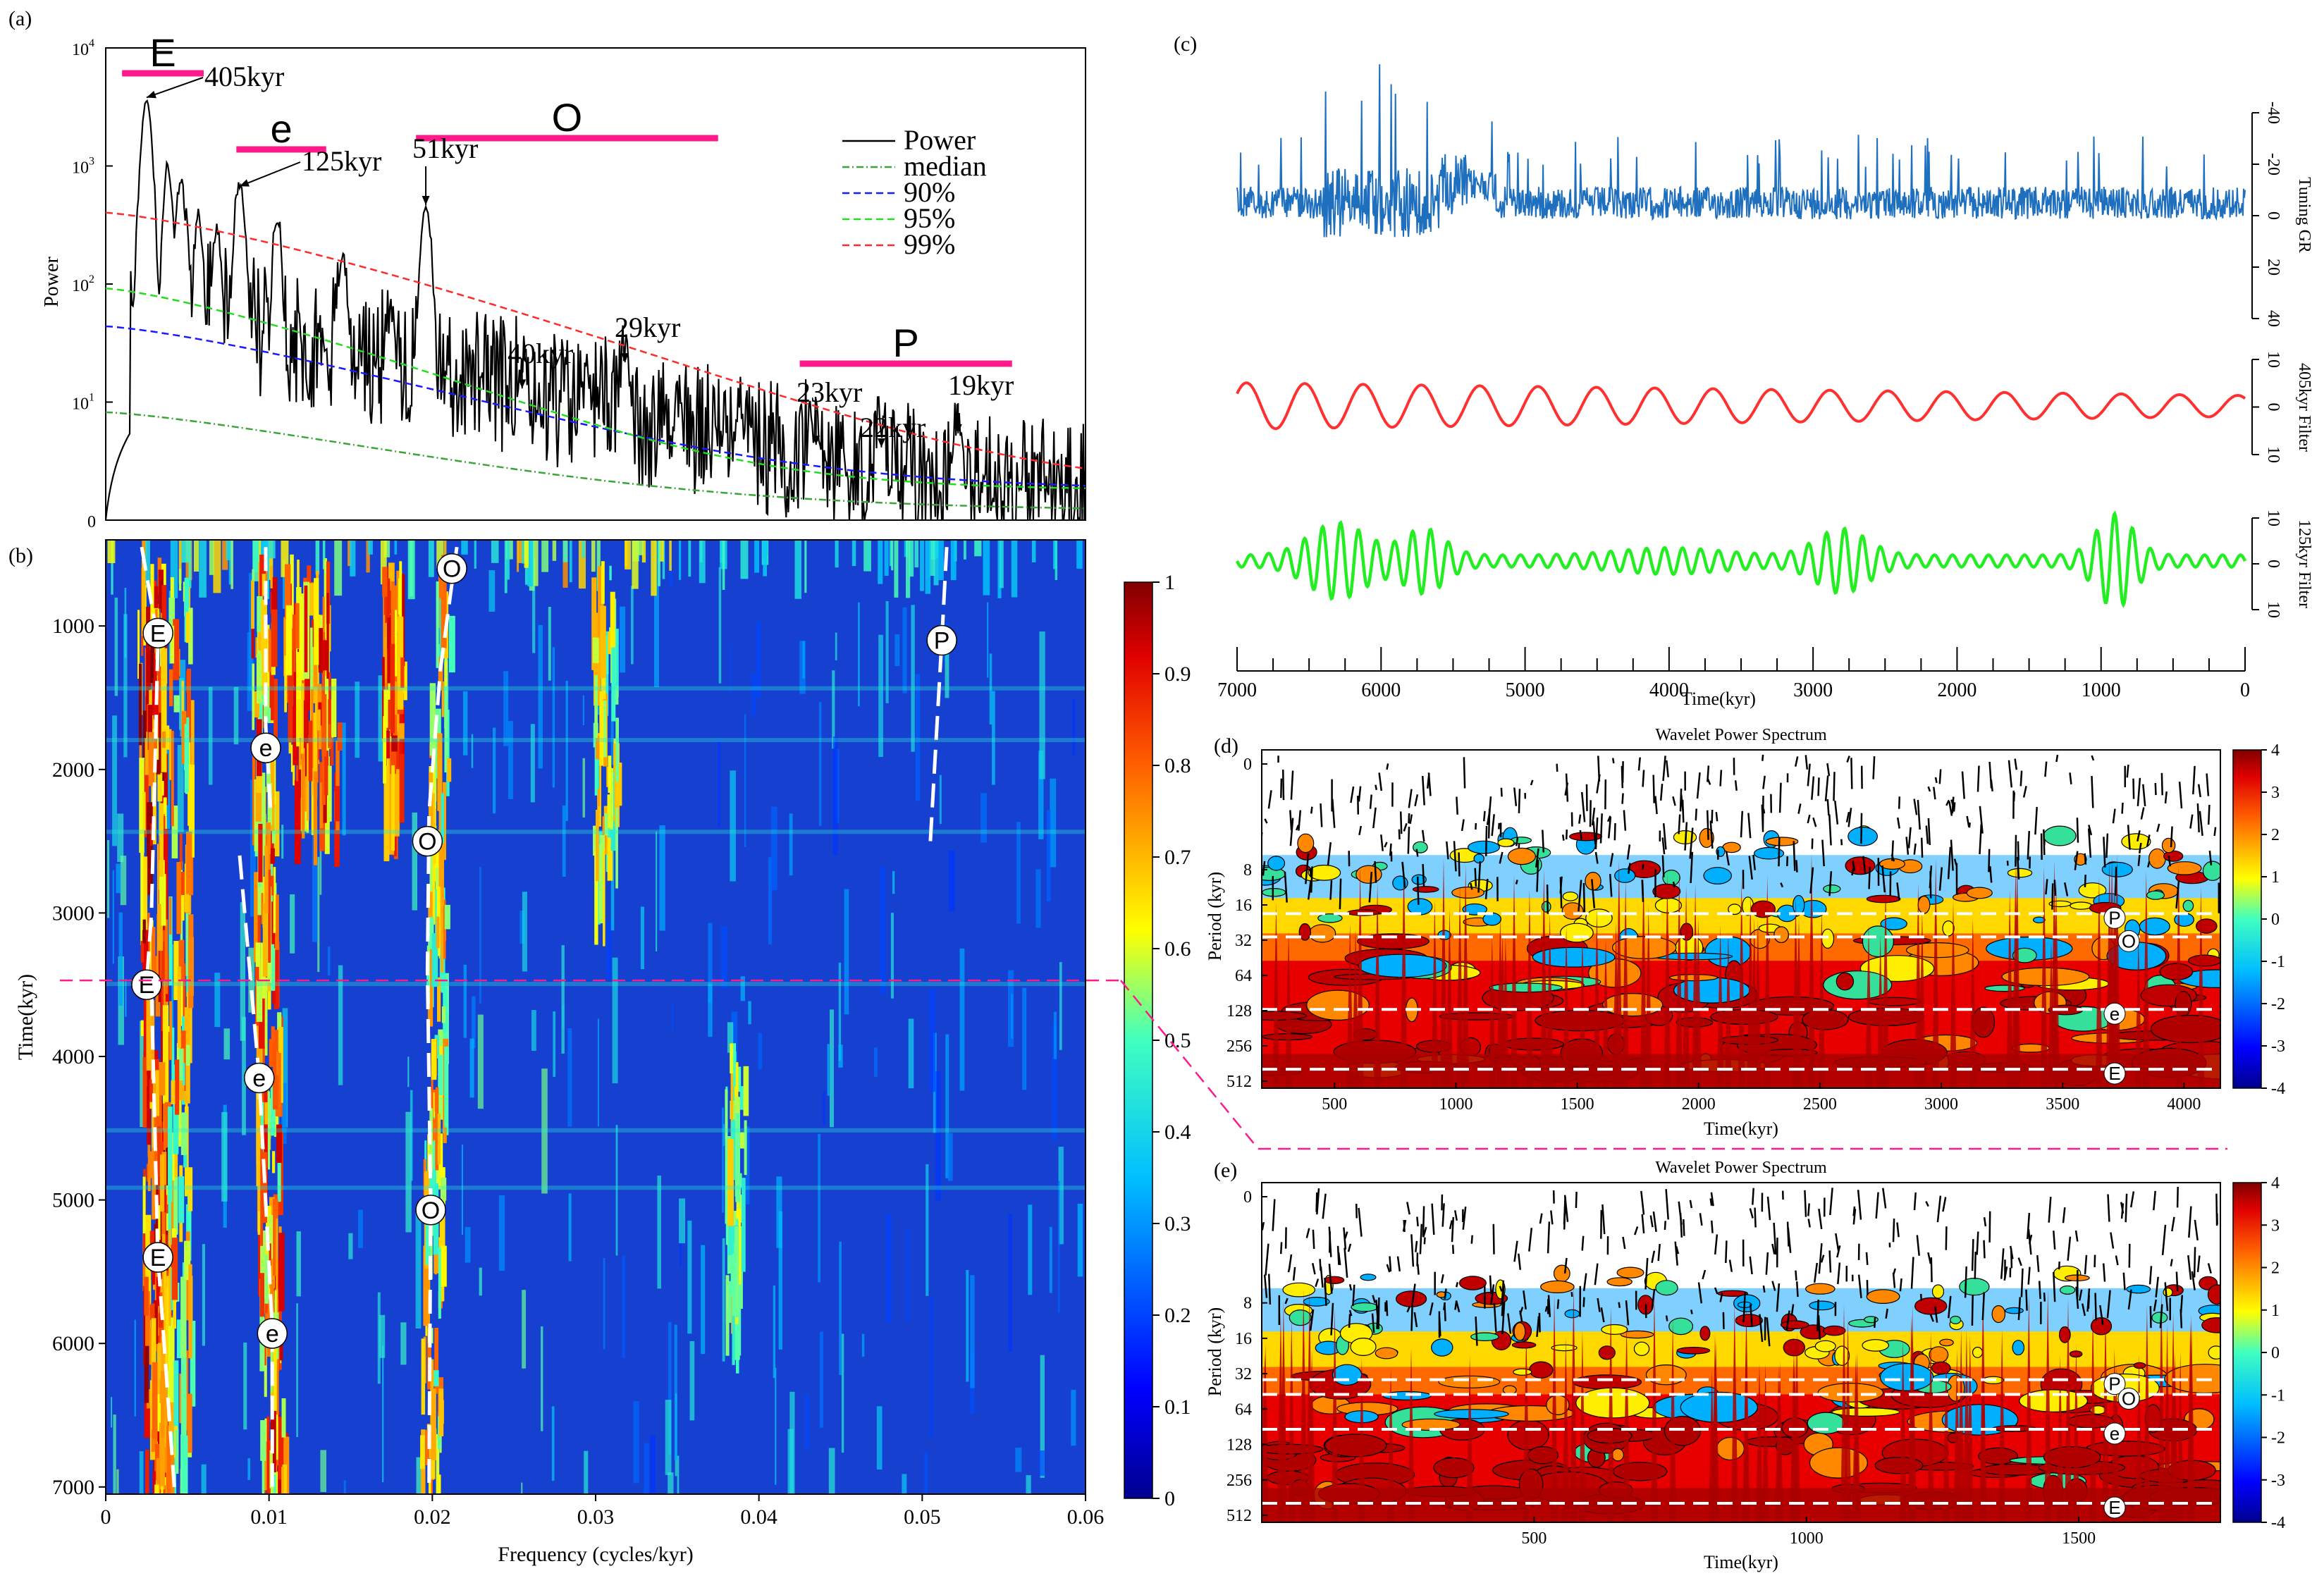 The height and width of the screenshot is (1578, 2324). I want to click on wavelet-low-band, so click(1741, 1505).